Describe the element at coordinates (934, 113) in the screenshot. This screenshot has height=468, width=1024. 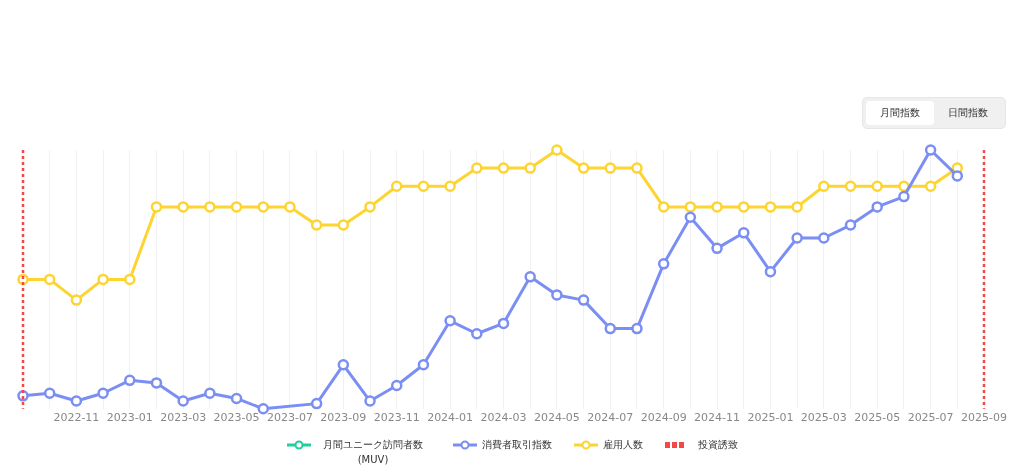
I see `view-toggle: 月間指数 日間指数` at that location.